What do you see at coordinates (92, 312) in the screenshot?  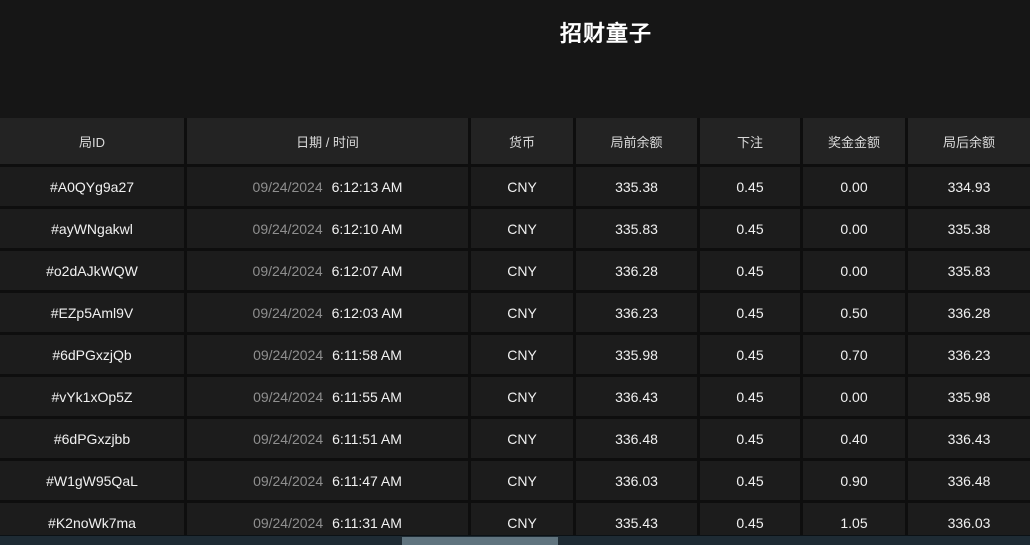 I see `round-id-cell: #EZp5Aml9V` at bounding box center [92, 312].